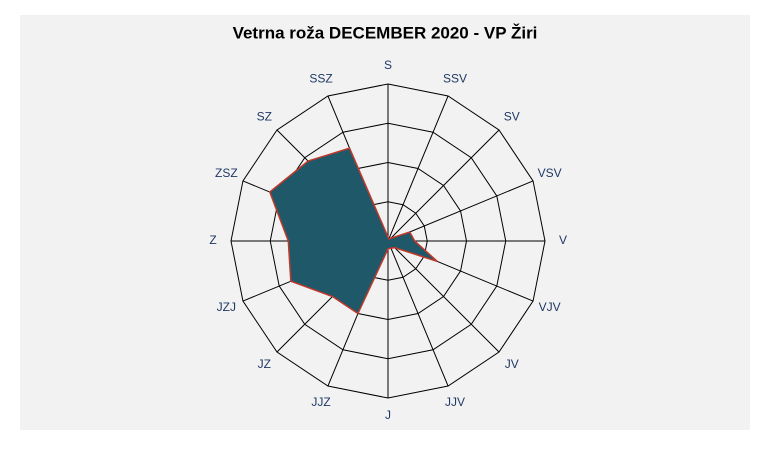 This screenshot has height=450, width=770. I want to click on category-label: SZ, so click(264, 116).